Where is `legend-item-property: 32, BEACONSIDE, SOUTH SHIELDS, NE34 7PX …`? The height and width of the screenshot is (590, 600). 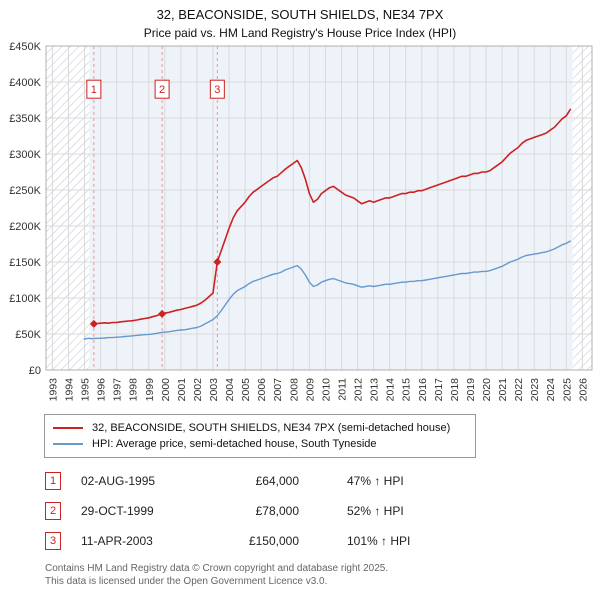 legend-item-property: 32, BEACONSIDE, SOUTH SHIELDS, NE34 7PX … is located at coordinates (260, 428).